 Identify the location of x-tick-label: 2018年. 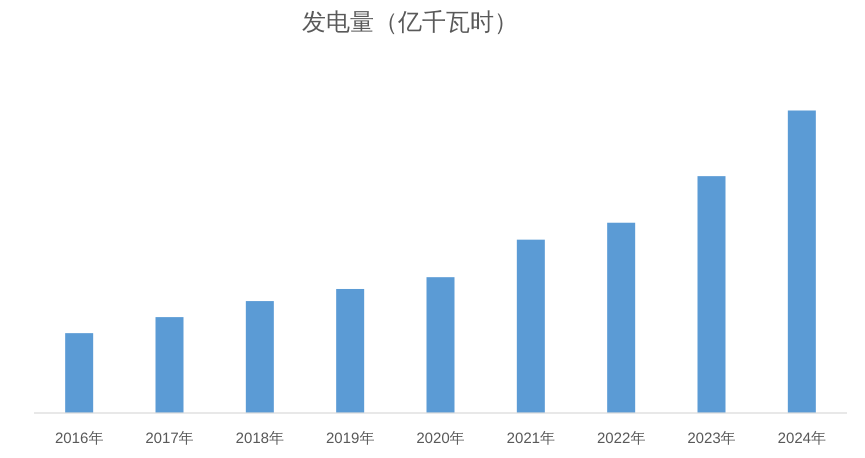
(260, 438).